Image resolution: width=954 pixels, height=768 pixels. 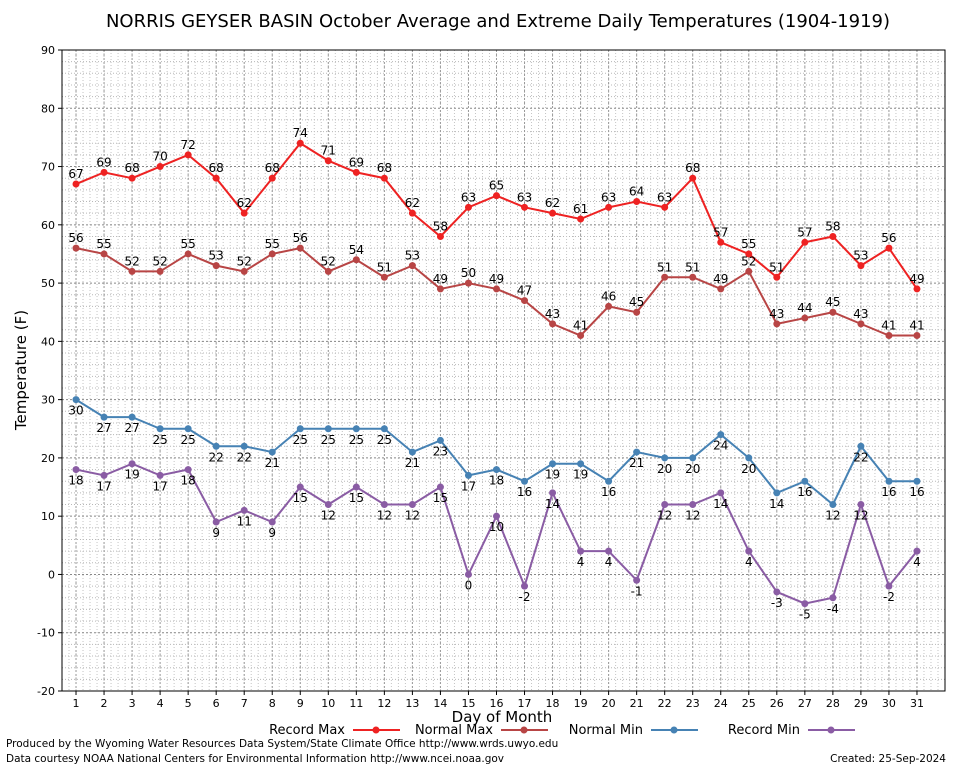 What do you see at coordinates (552, 314) in the screenshot?
I see `normal-max-data-label: 43` at bounding box center [552, 314].